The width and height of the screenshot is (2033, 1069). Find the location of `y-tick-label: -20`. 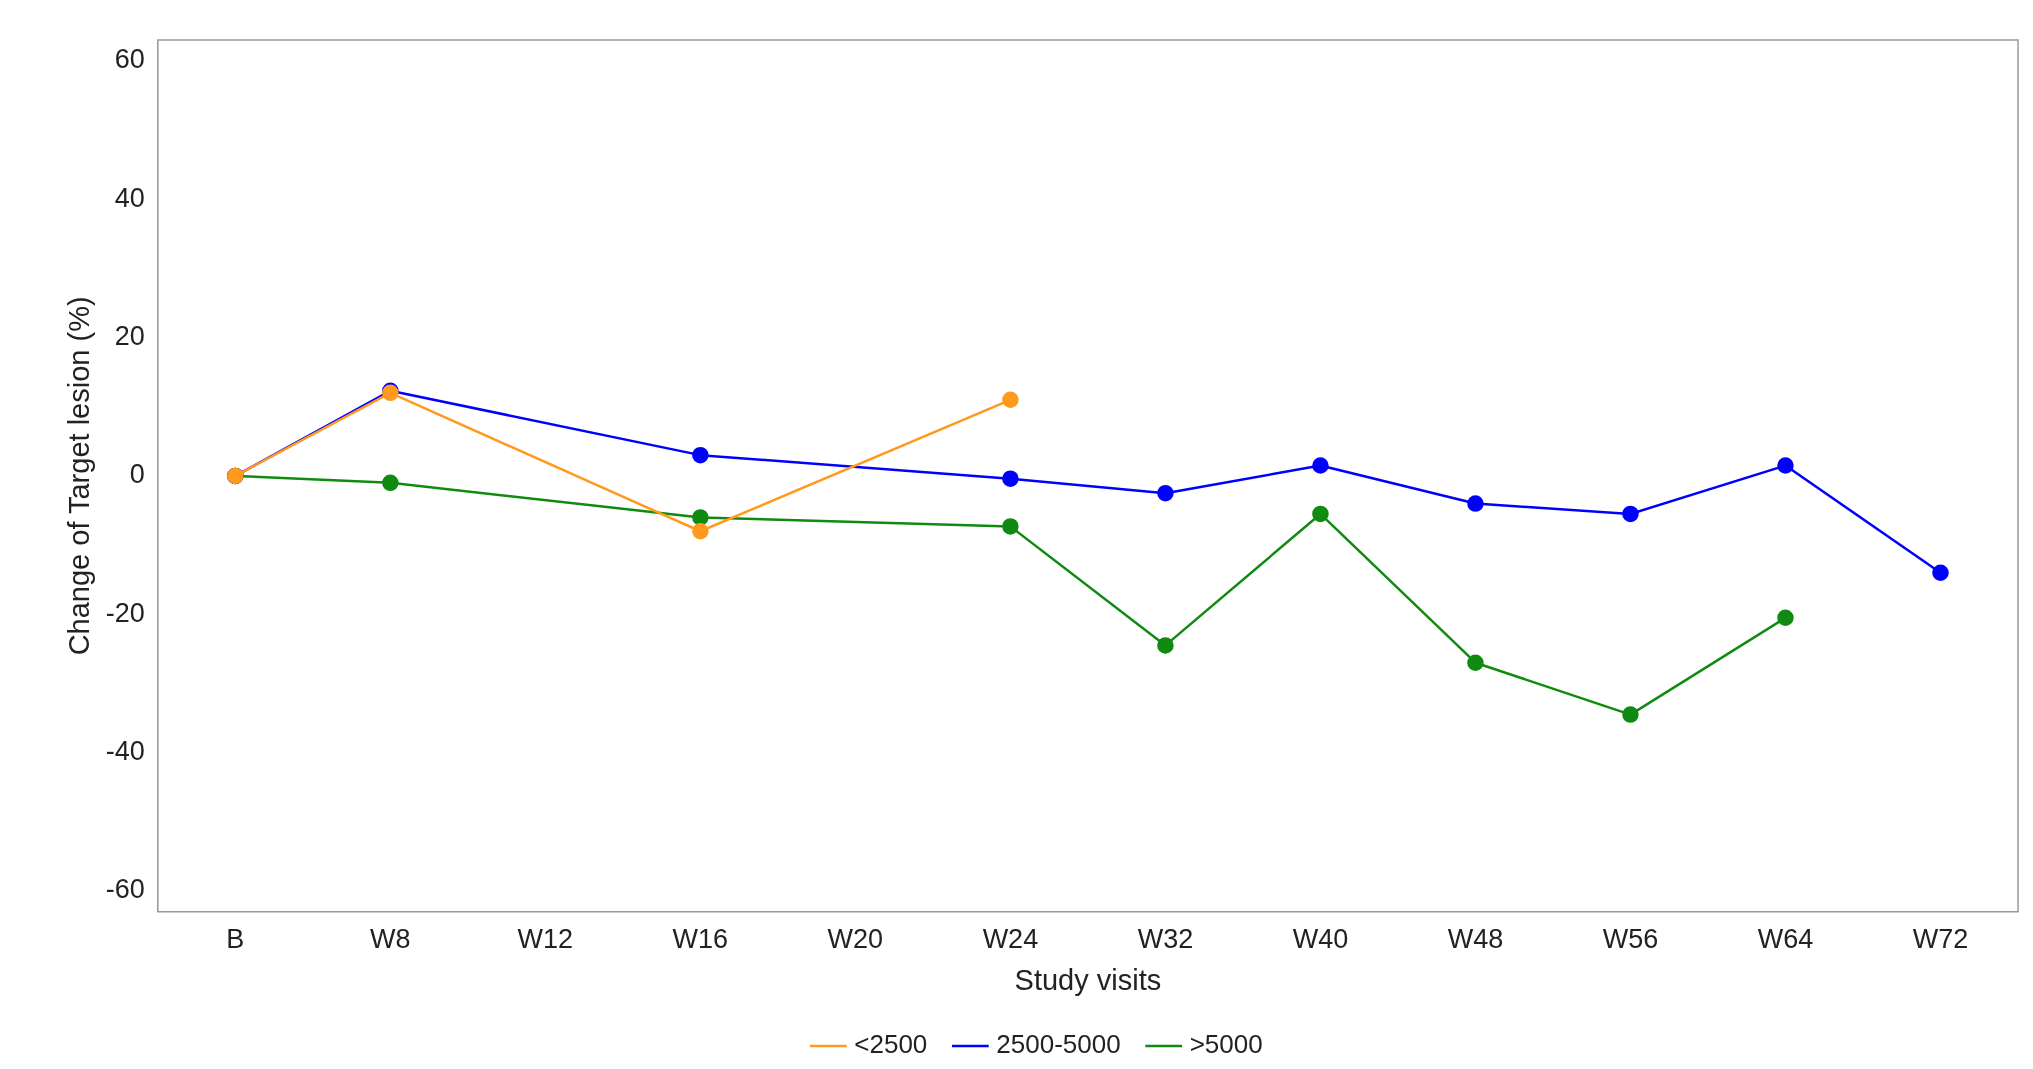

y-tick-label: -20 is located at coordinates (125, 612).